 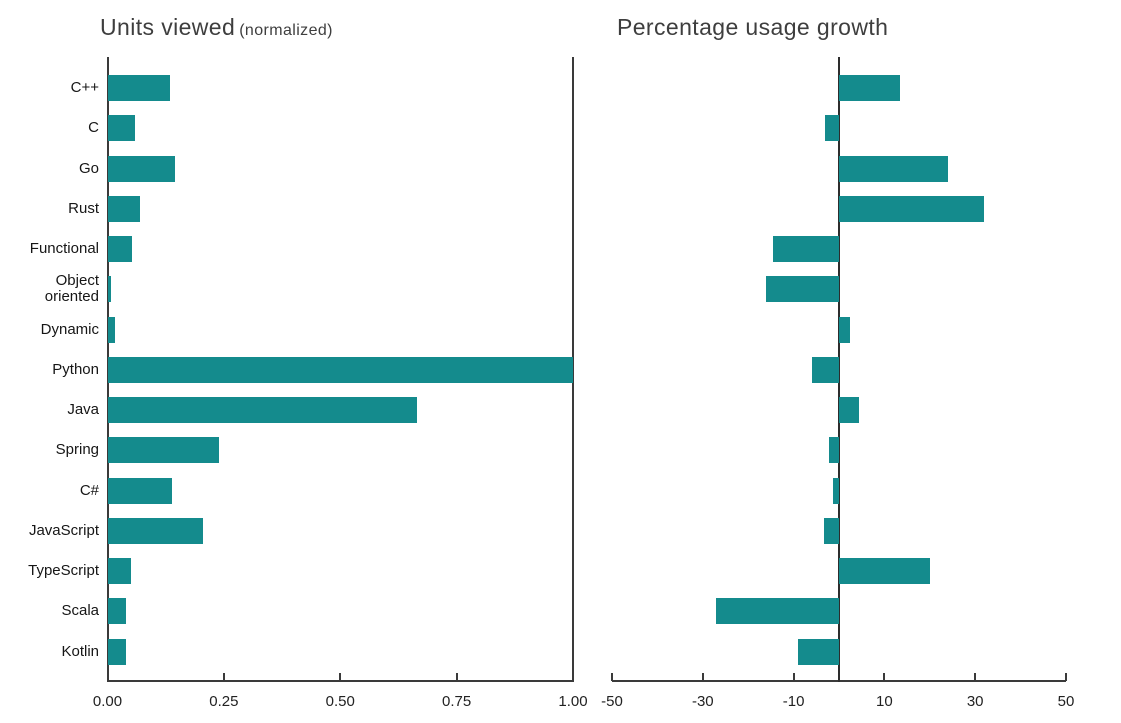 What do you see at coordinates (457, 701) in the screenshot?
I see `x-tick-label: 0.75` at bounding box center [457, 701].